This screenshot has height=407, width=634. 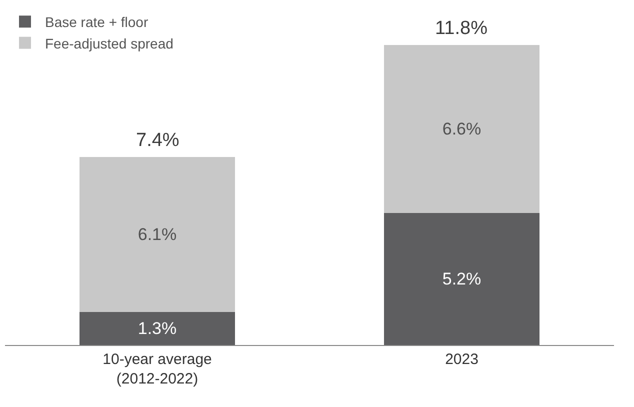 I want to click on data-label: 6.6%, so click(x=462, y=128).